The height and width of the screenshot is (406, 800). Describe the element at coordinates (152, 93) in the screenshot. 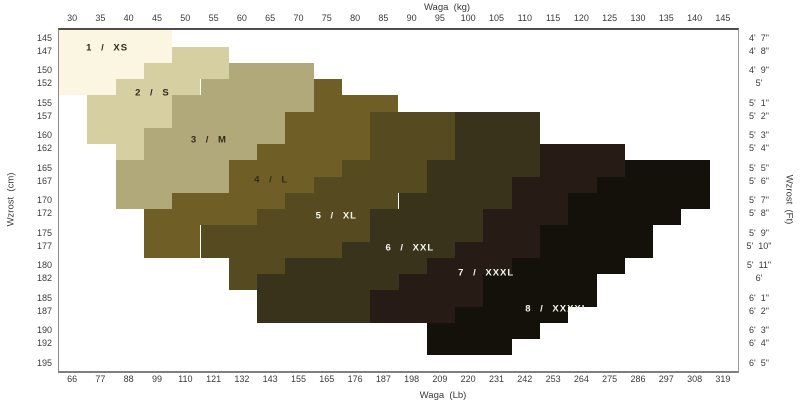

I see `size-region-label: 2 / S` at that location.